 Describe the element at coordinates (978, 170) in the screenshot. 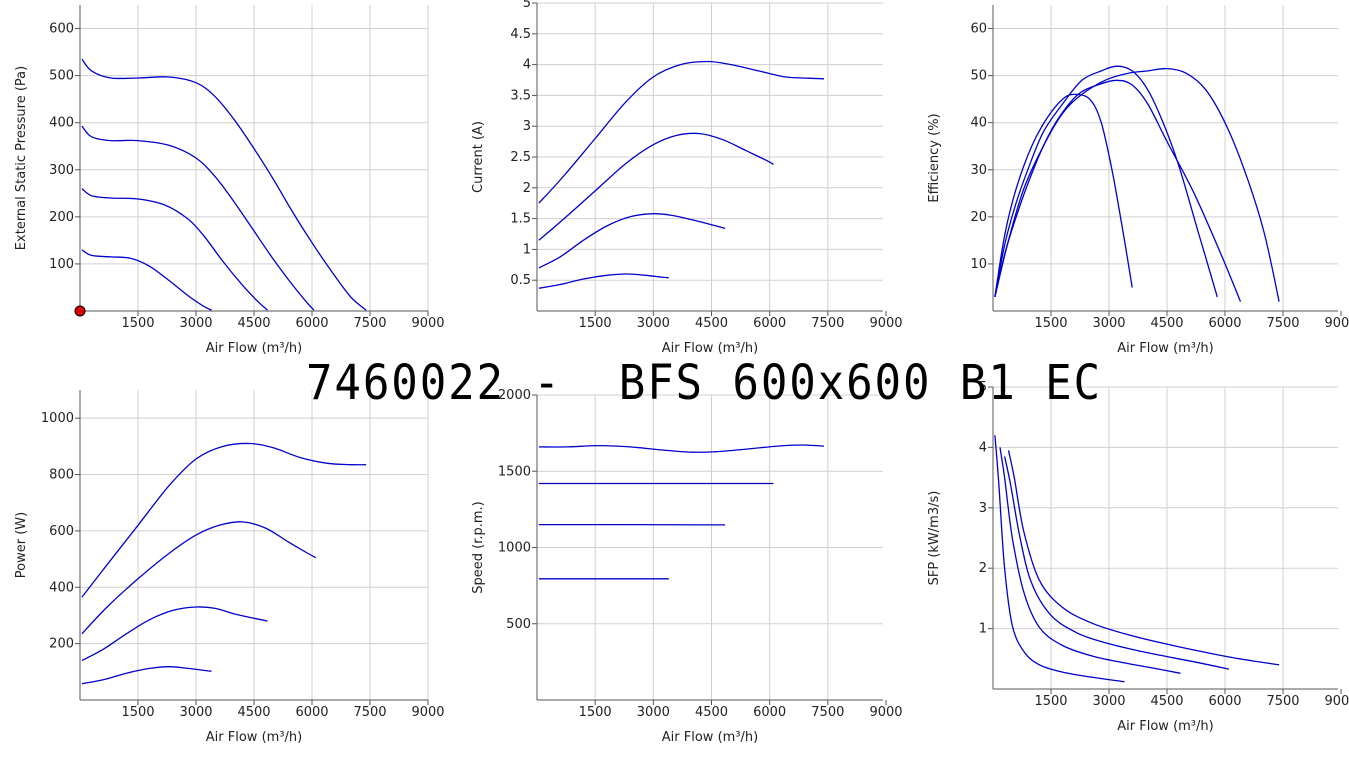

I see `y-tick-label: 30` at that location.